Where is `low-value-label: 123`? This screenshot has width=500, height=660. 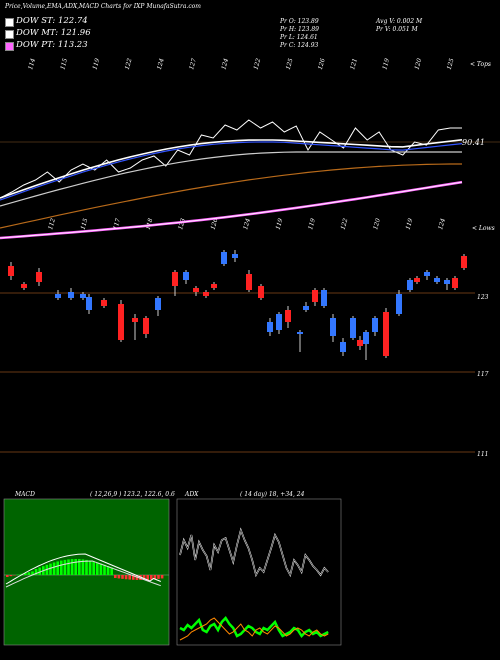
low-value-label: 123 is located at coordinates (182, 223).